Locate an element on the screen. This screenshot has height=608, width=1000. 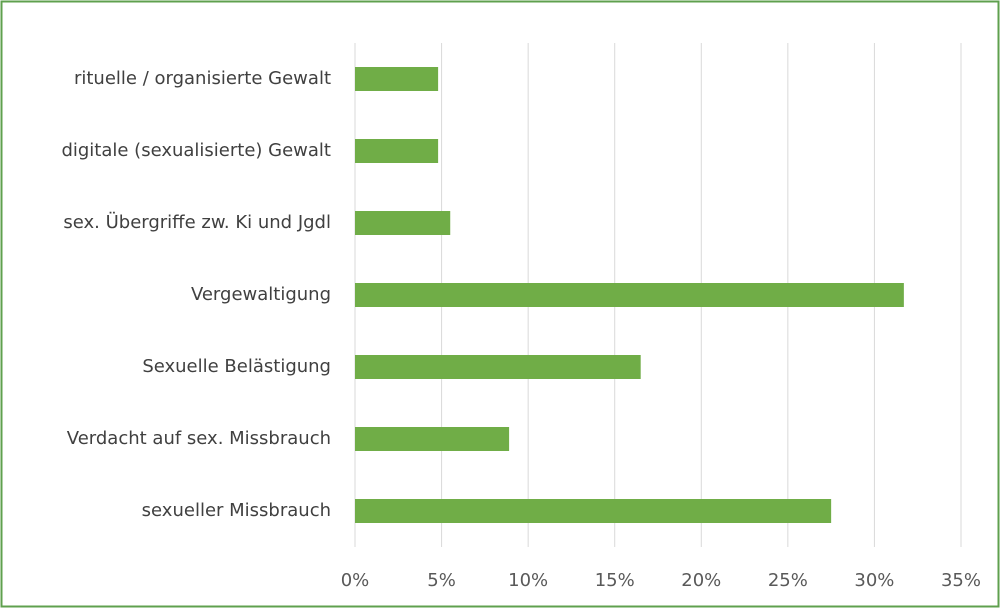
x-tick-label: 25% is located at coordinates (788, 580).